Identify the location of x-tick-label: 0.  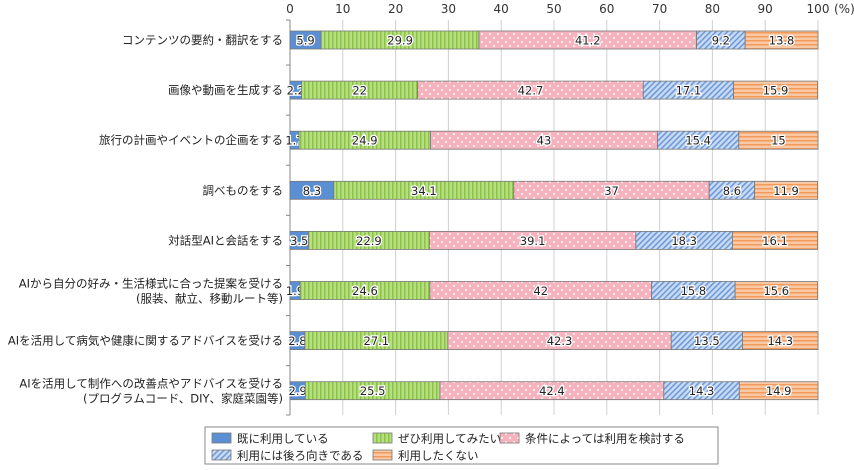
(290, 9).